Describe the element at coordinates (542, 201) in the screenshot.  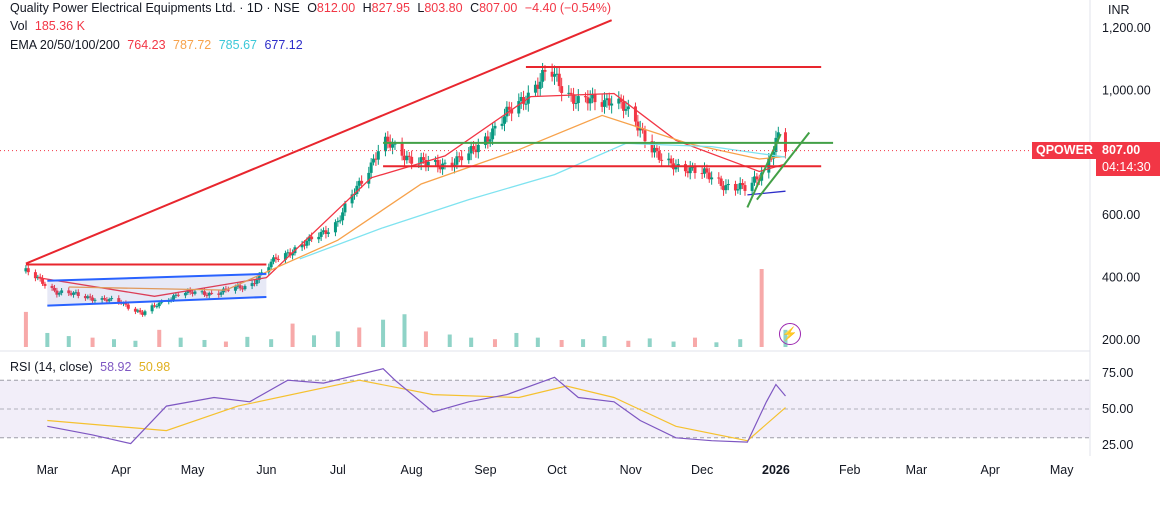
I see `ema100-line` at that location.